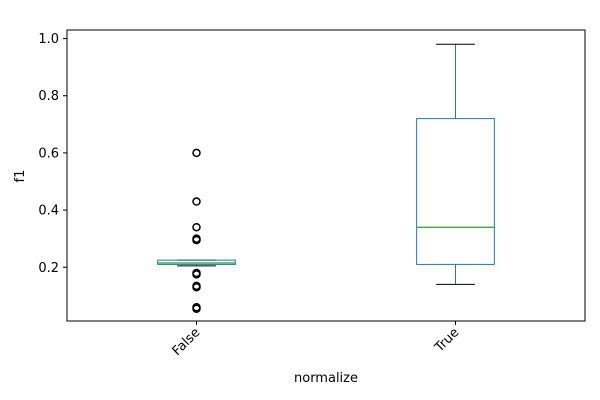 This screenshot has width=600, height=400. Describe the element at coordinates (48, 39) in the screenshot. I see `y-tick-label: 1.0` at that location.